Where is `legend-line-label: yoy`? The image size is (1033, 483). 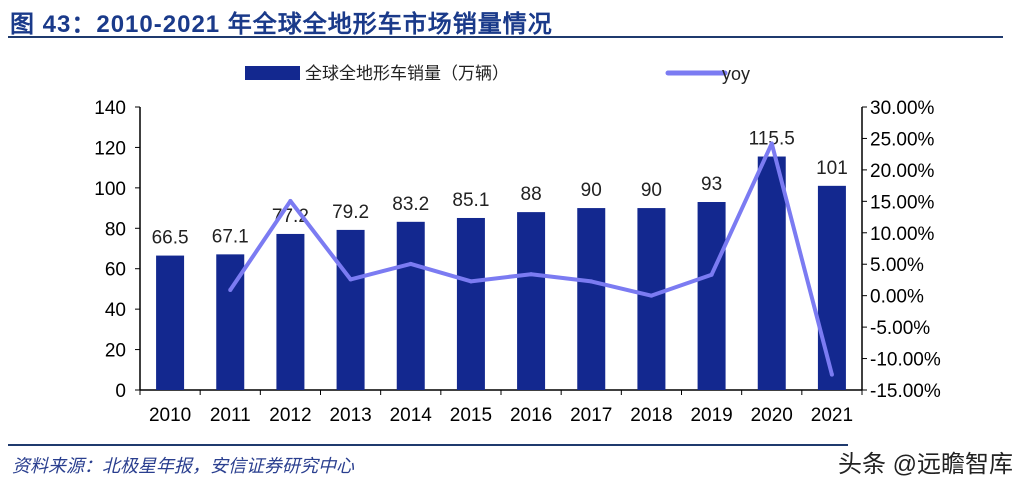
legend-line-label: yoy is located at coordinates (736, 74).